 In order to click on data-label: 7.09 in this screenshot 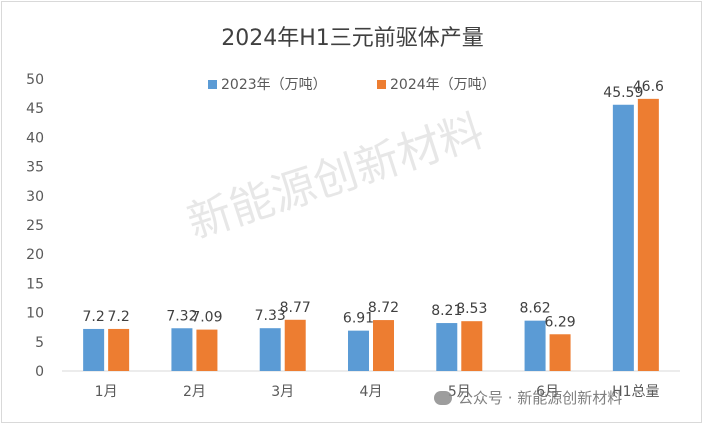, I will do `click(206, 318)`.